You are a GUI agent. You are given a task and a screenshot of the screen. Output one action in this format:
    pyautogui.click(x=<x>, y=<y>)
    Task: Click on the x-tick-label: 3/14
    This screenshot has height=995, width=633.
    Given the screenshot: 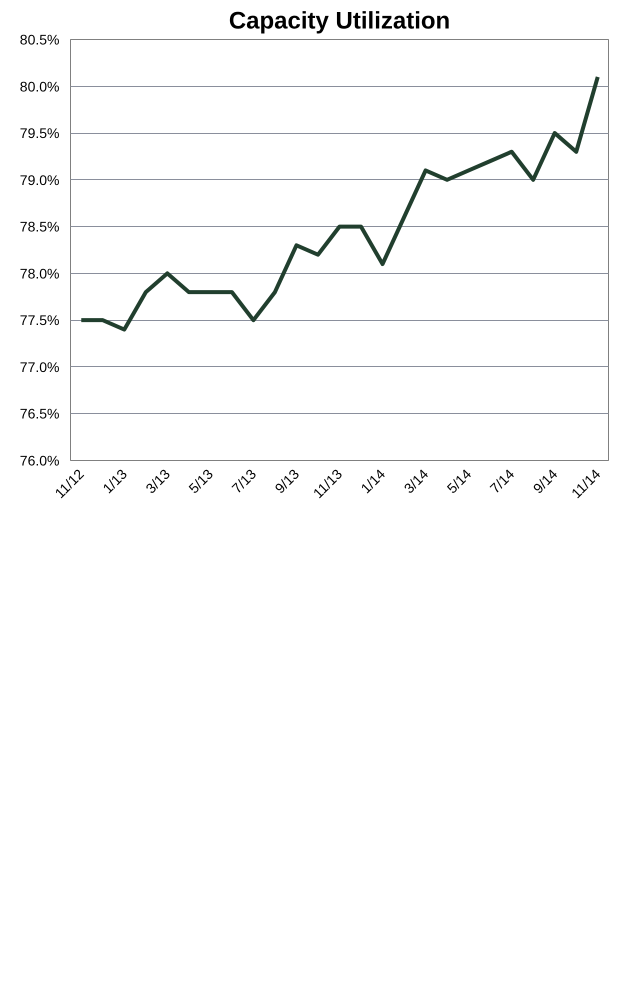 What is the action you would take?
    pyautogui.click(x=416, y=481)
    